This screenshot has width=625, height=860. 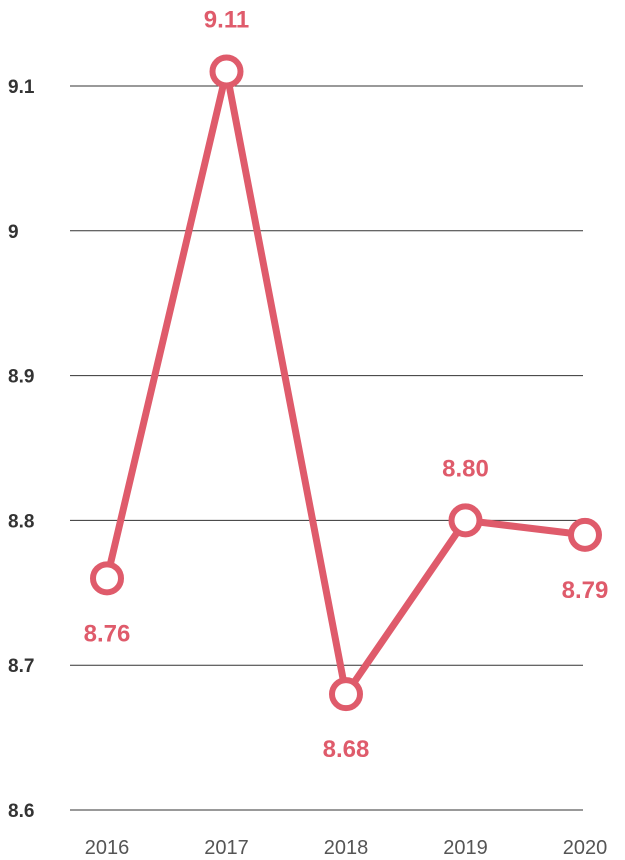 I want to click on data-label: 8.80, so click(x=465, y=468).